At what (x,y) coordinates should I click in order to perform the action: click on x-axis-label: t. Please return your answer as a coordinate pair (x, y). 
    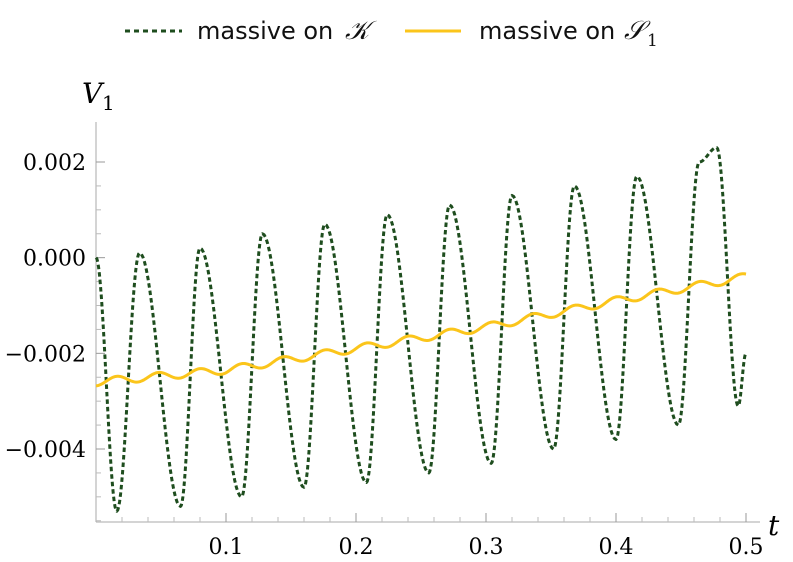
    Looking at the image, I should click on (774, 525).